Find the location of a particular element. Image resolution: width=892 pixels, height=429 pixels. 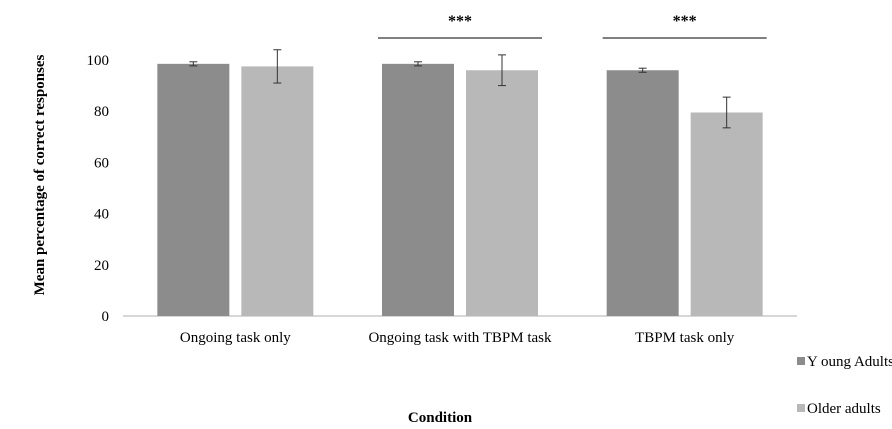

legend: Y oung Adults Older adults is located at coordinates (844, 385).